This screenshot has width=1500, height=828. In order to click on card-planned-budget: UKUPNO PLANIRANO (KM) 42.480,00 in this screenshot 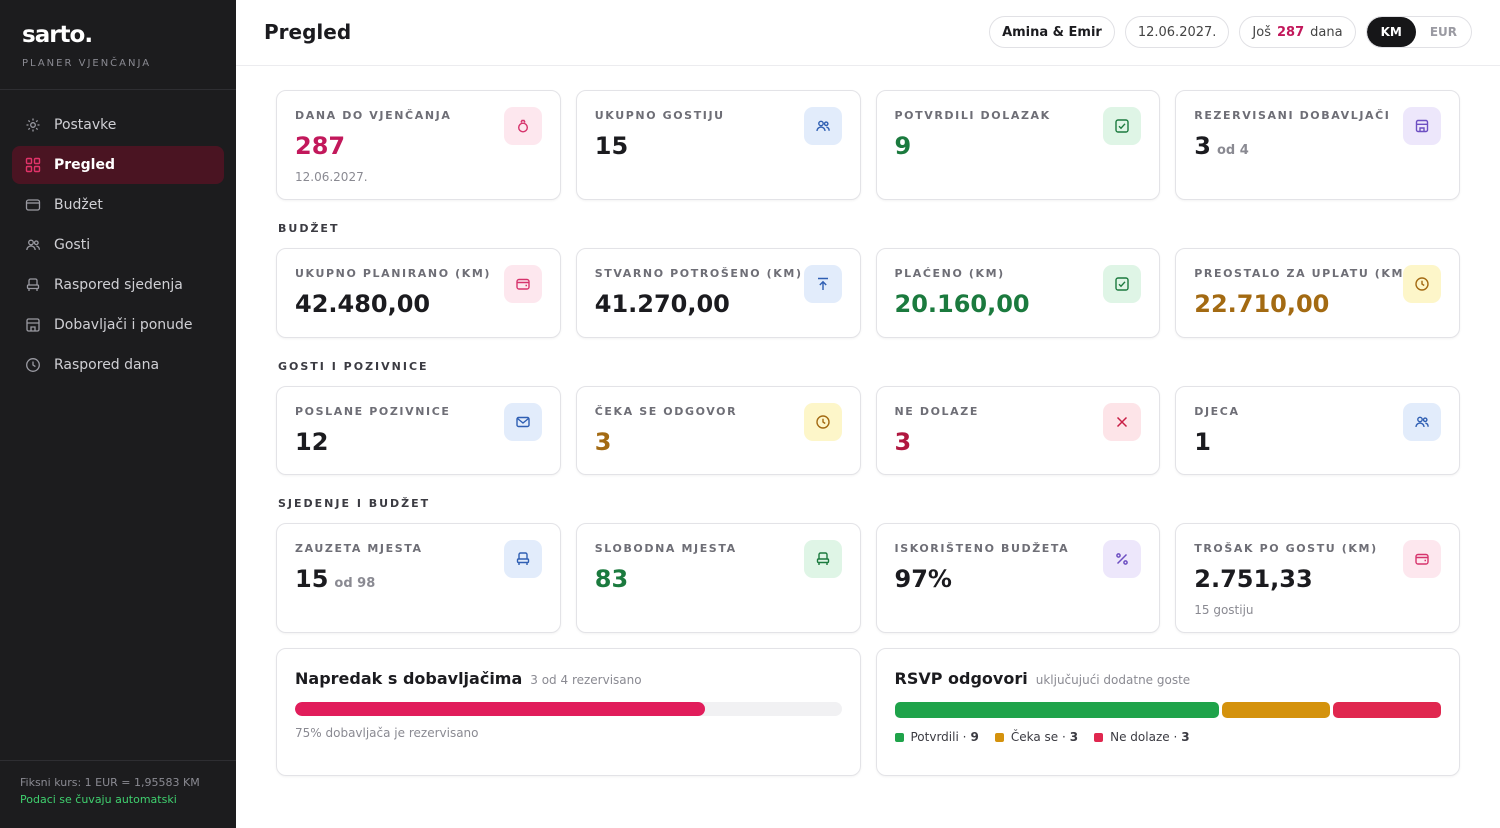, I will do `click(418, 293)`.